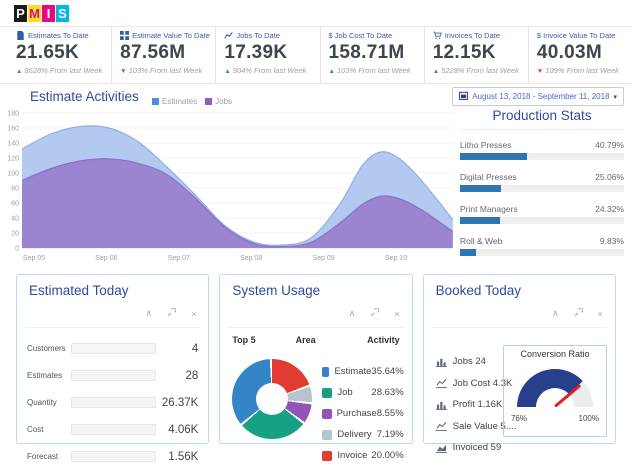 This screenshot has height=470, width=632. Describe the element at coordinates (366, 52) in the screenshot. I see `kpi-value: 158.71M` at that location.